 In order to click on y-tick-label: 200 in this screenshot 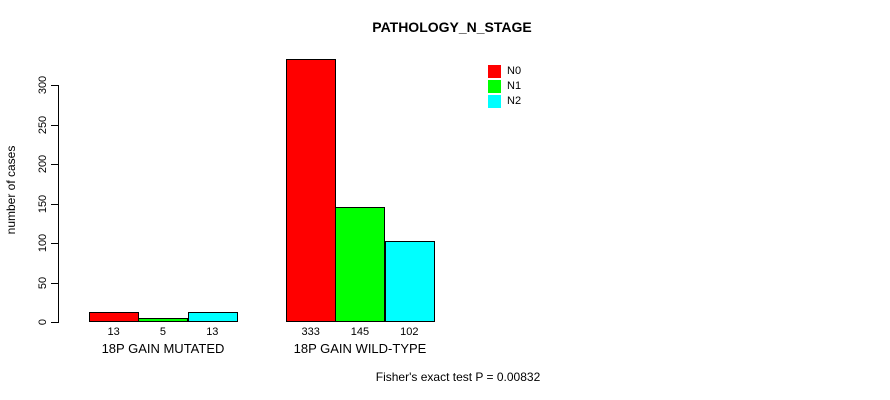, I will do `click(43, 164)`.